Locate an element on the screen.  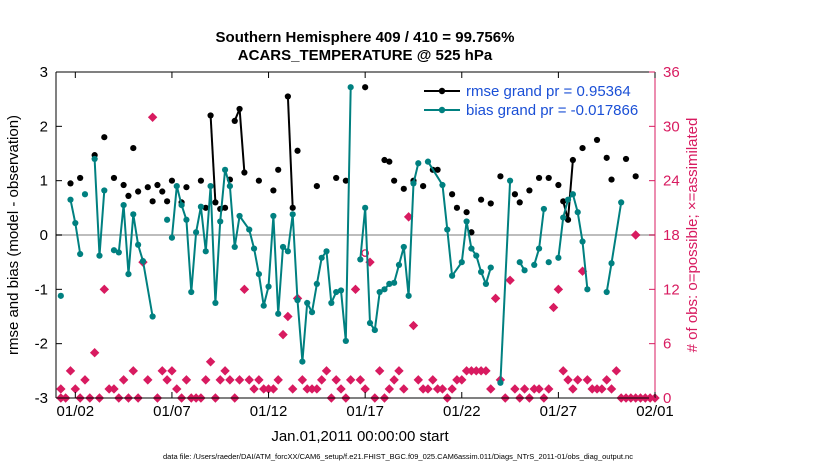
x-tick-label: 02/01 is located at coordinates (655, 411).